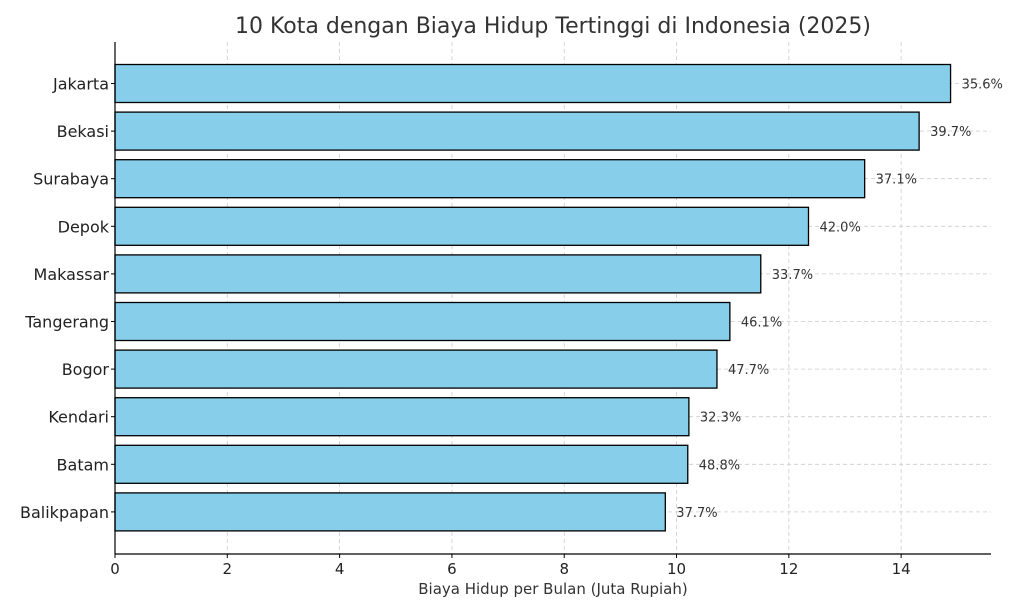 The image size is (1024, 614). I want to click on x-tick-label-2: 4, so click(340, 569).